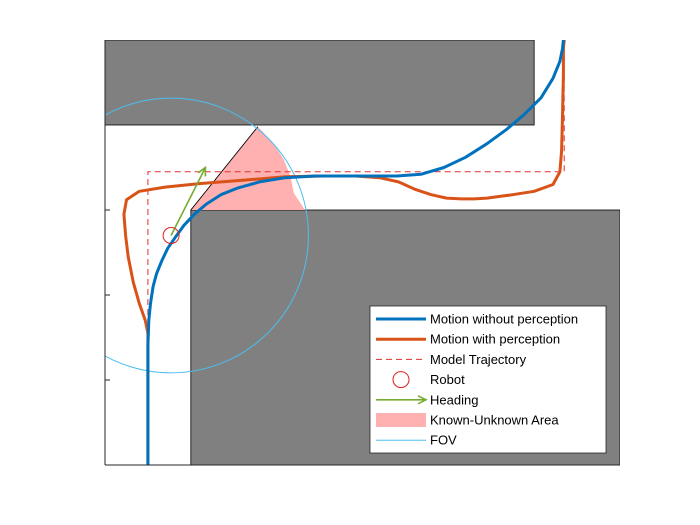  What do you see at coordinates (171, 235) in the screenshot?
I see `robot-marker` at bounding box center [171, 235].